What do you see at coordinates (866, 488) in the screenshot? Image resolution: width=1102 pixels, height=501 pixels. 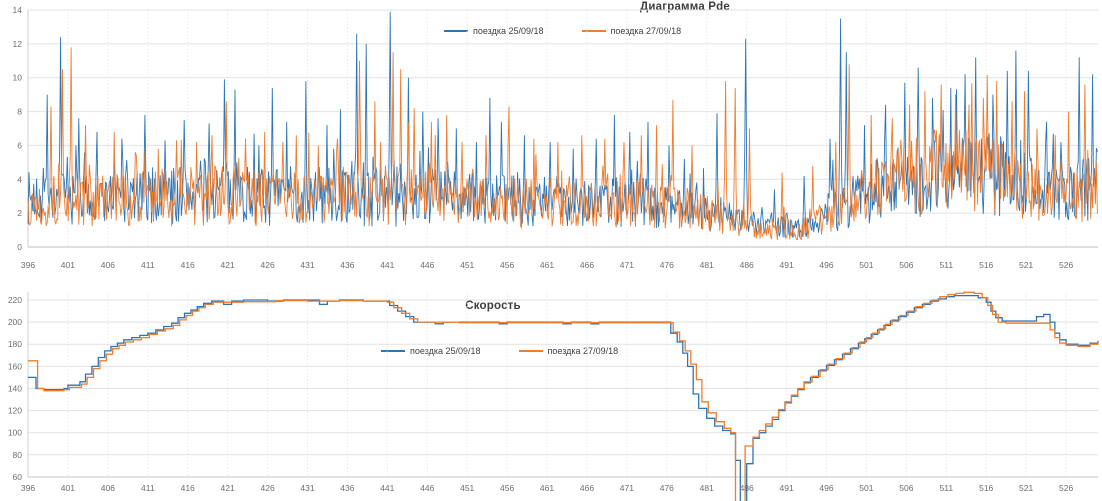 I see `speed-x-tick-label: 501` at bounding box center [866, 488].